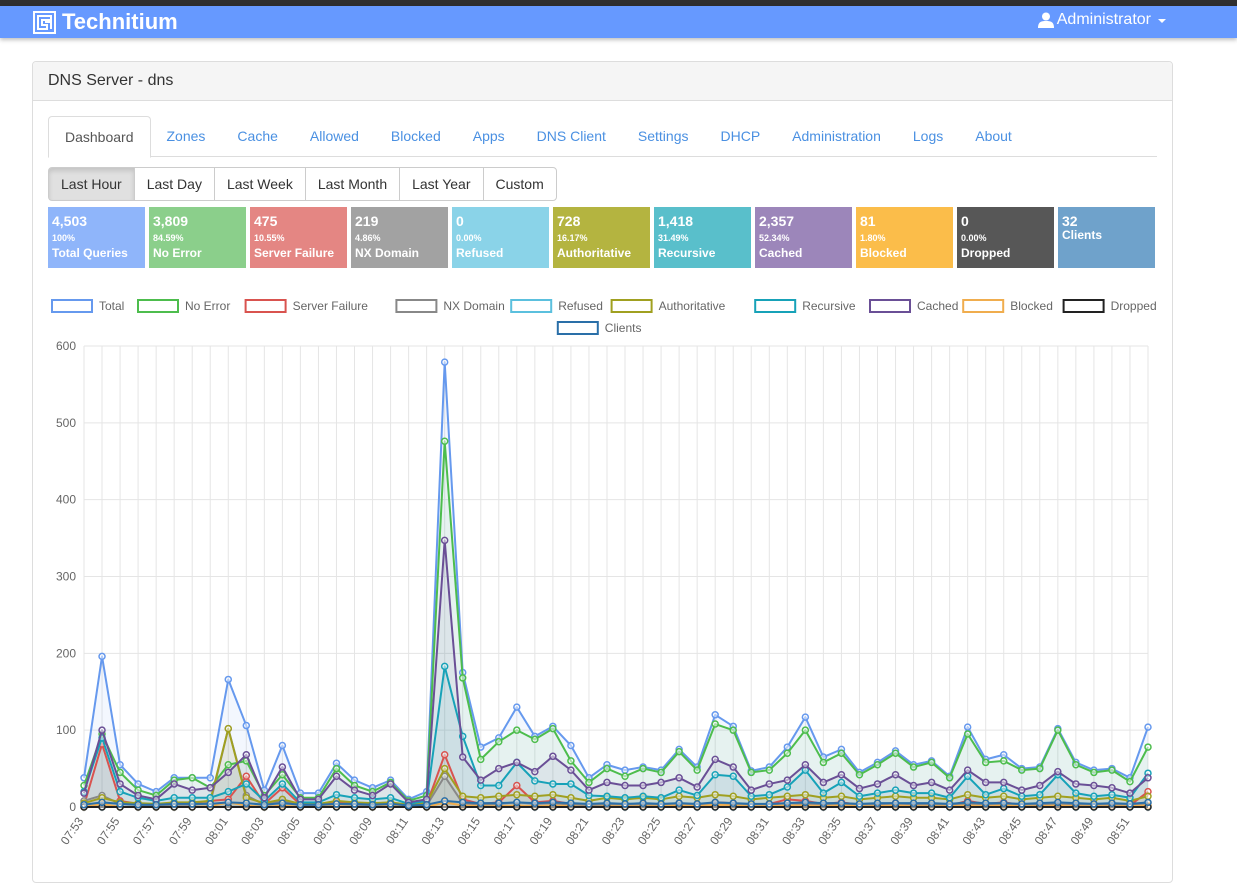  I want to click on tab-dns-client: DNS Client, so click(571, 136).